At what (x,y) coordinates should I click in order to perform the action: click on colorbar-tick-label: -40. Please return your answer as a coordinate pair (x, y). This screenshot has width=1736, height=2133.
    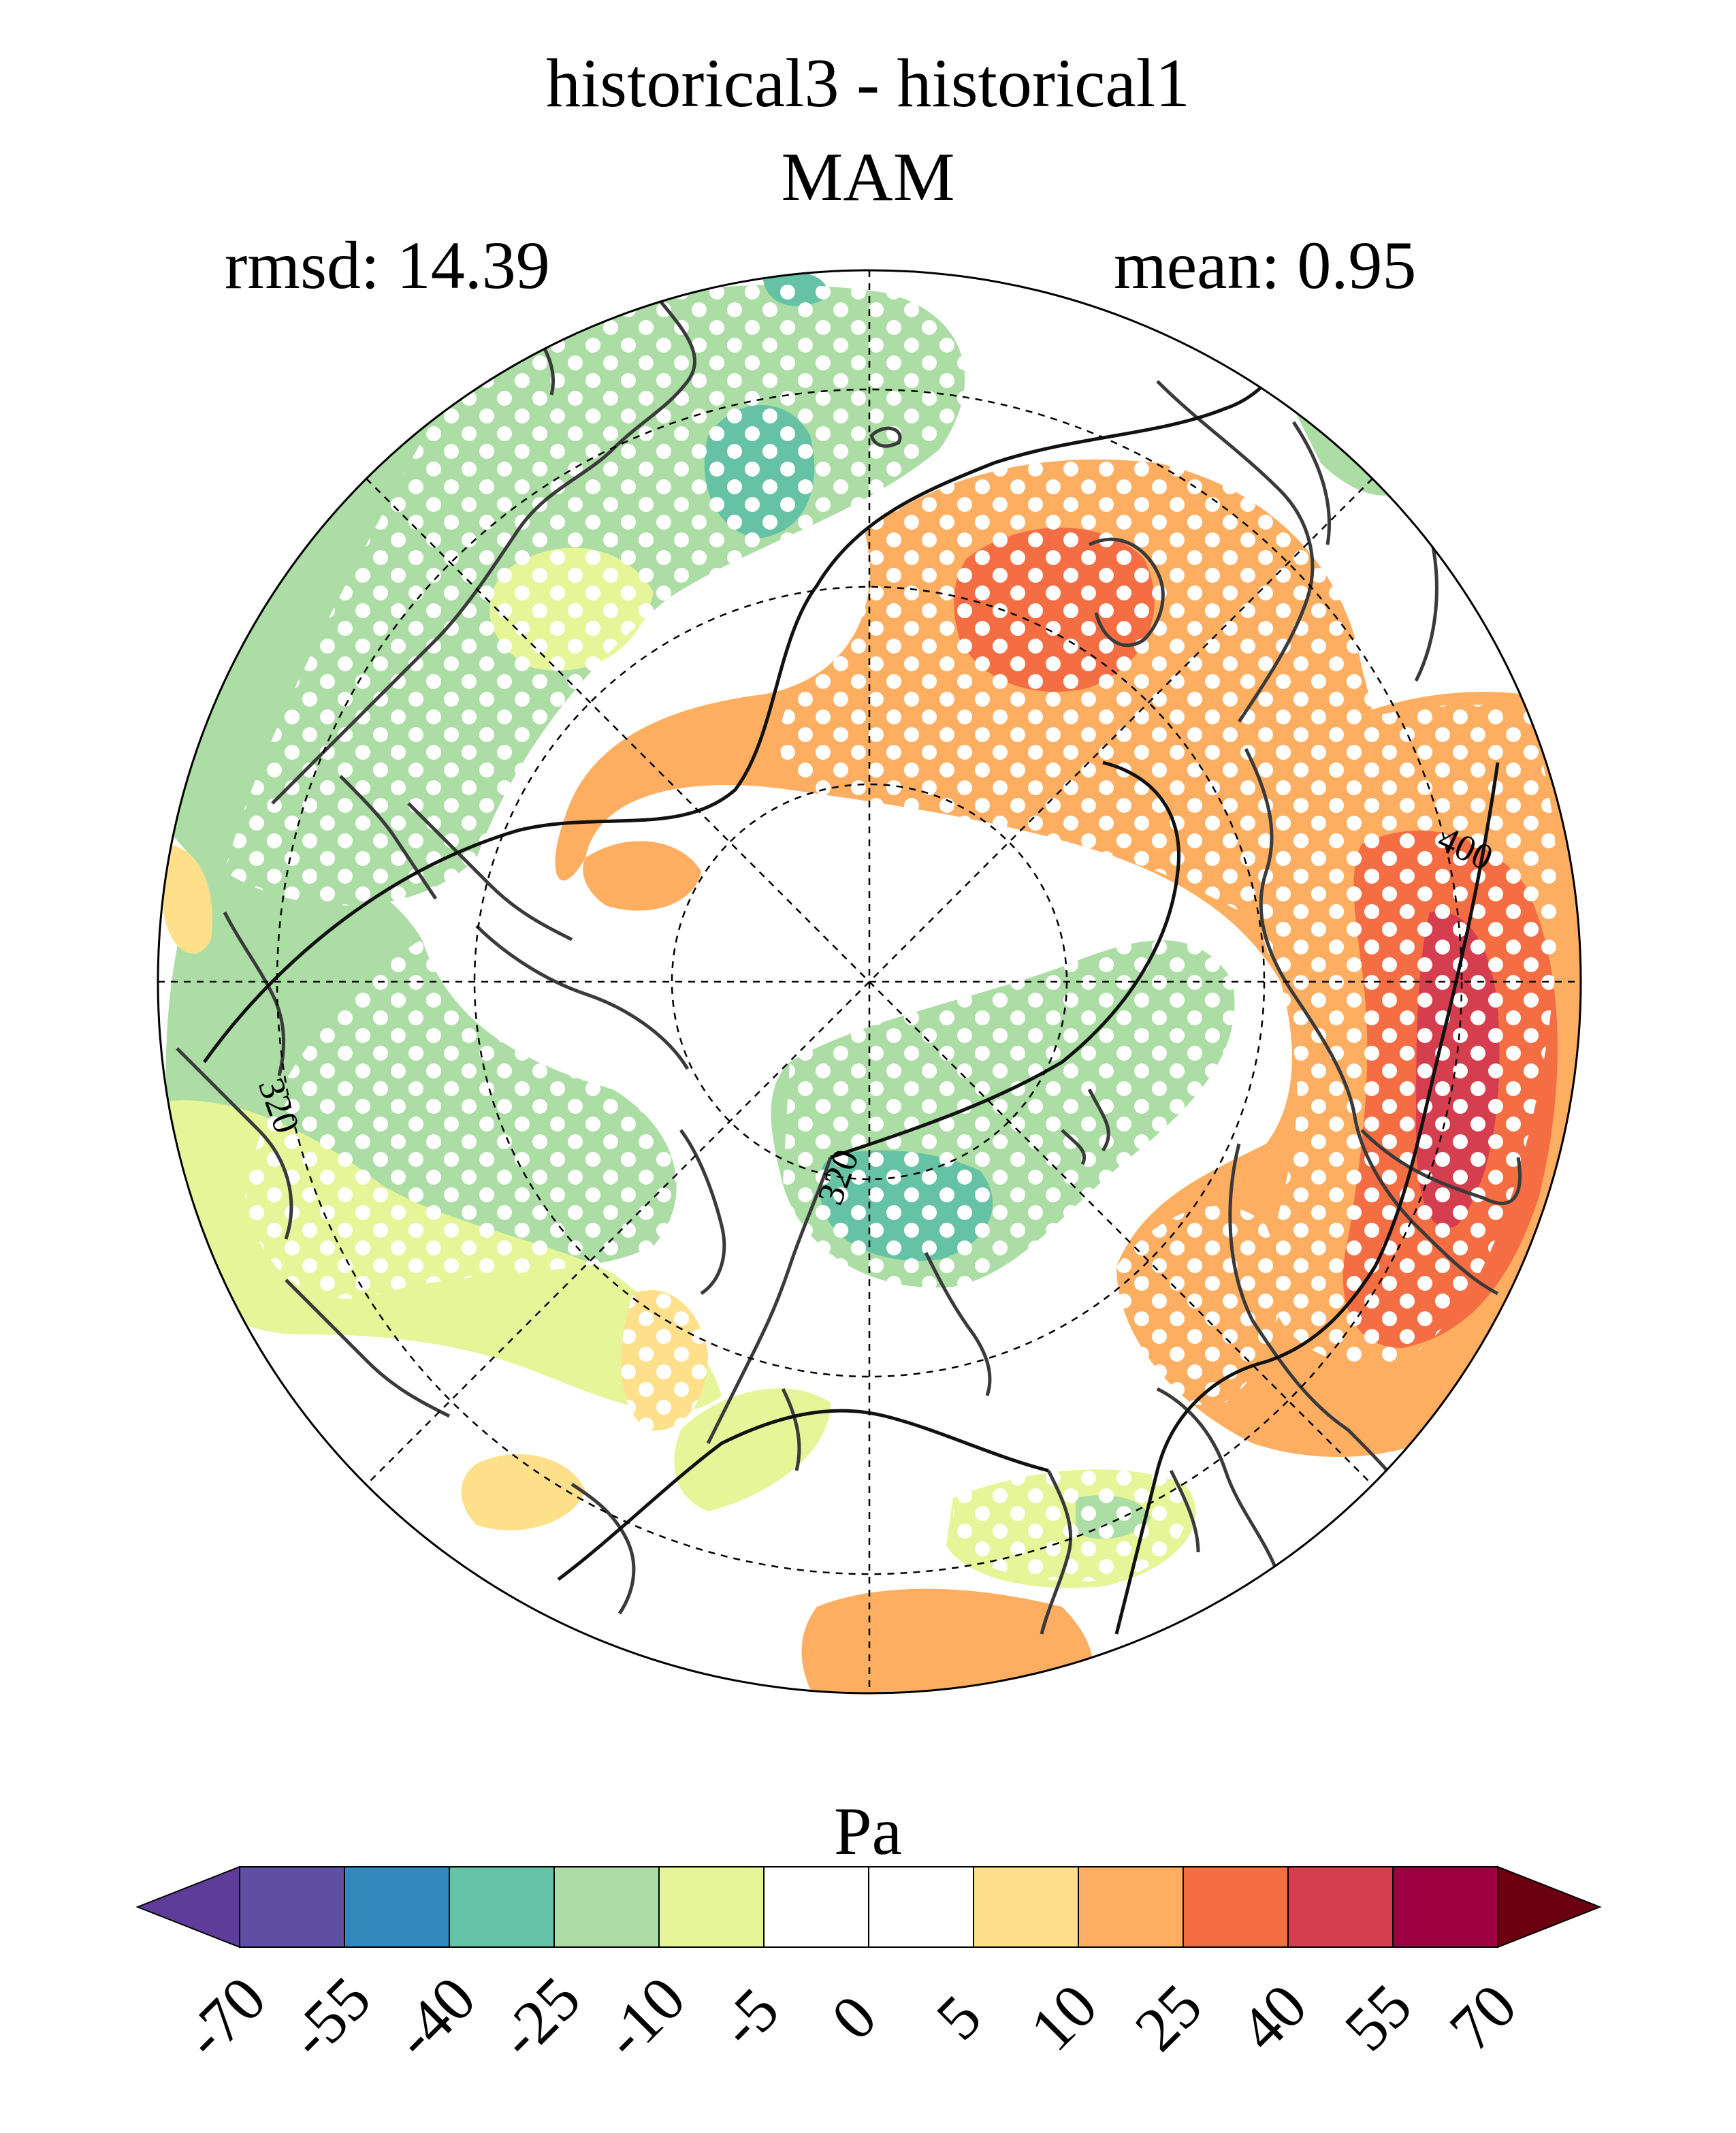
    Looking at the image, I should click on (435, 2018).